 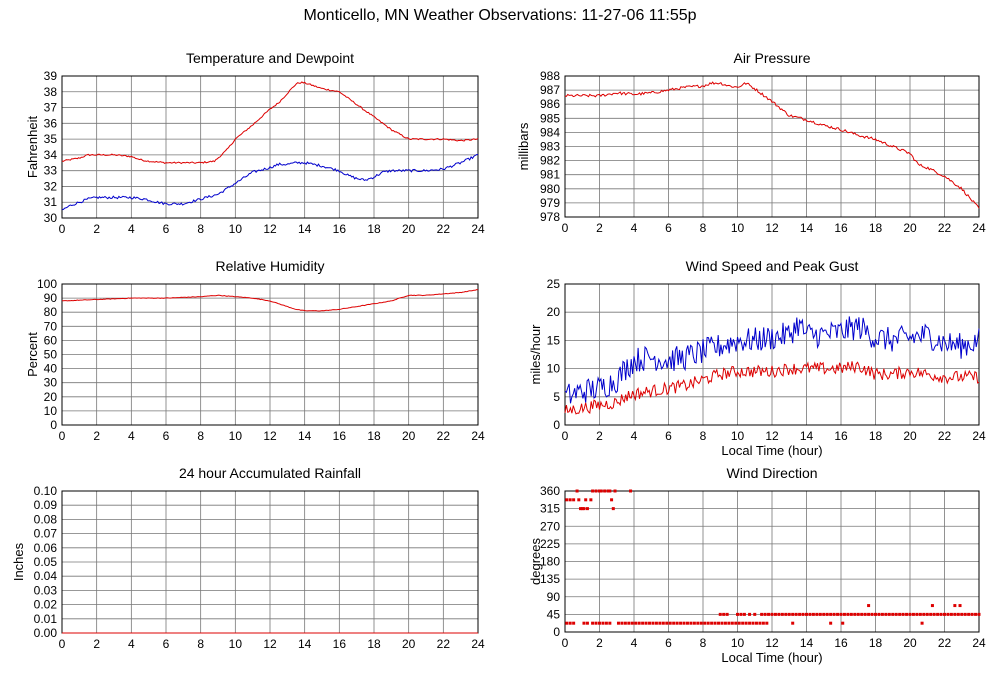 What do you see at coordinates (51, 340) in the screenshot?
I see `y-tick-label: 60` at bounding box center [51, 340].